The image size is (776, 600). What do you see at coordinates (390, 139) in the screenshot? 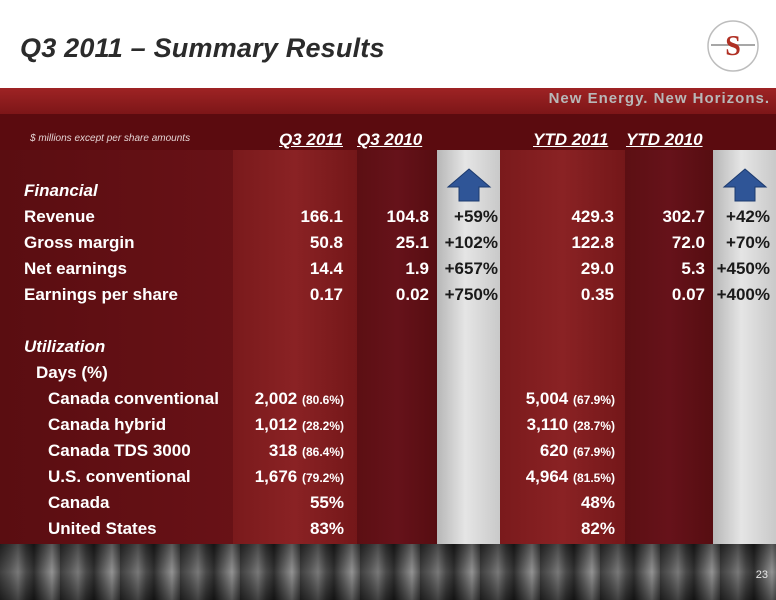
I see `column-header-q3-2010: Q3 2010` at bounding box center [390, 139].